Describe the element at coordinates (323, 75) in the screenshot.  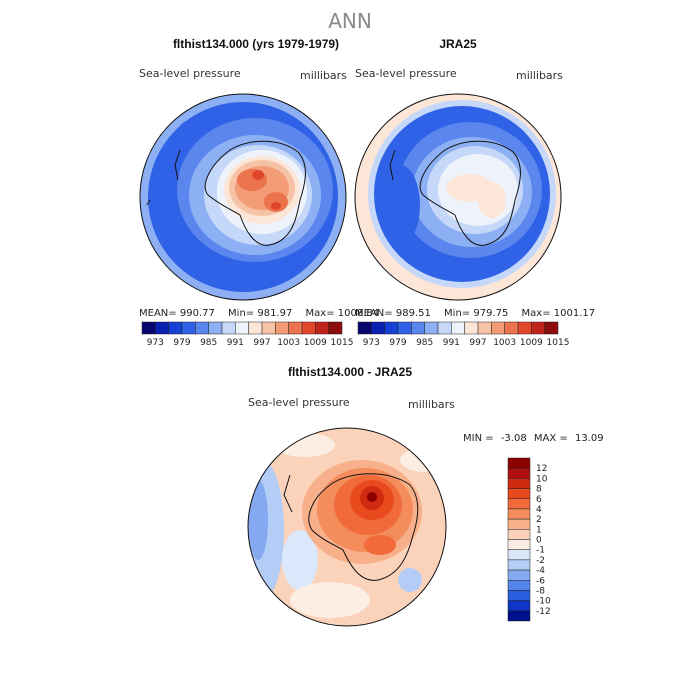
I see `panel-model-units-label: millibars` at that location.